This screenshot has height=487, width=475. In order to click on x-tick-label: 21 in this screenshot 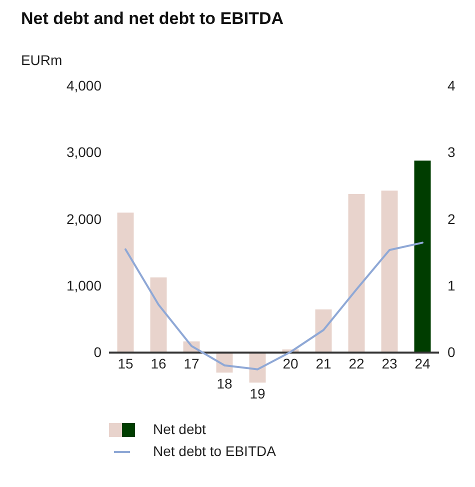, I will do `click(324, 364)`.